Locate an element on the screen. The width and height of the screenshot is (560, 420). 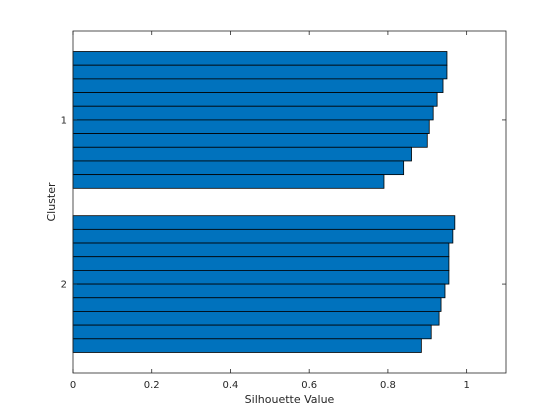
x-tick-label-2: 0.4 is located at coordinates (231, 385).